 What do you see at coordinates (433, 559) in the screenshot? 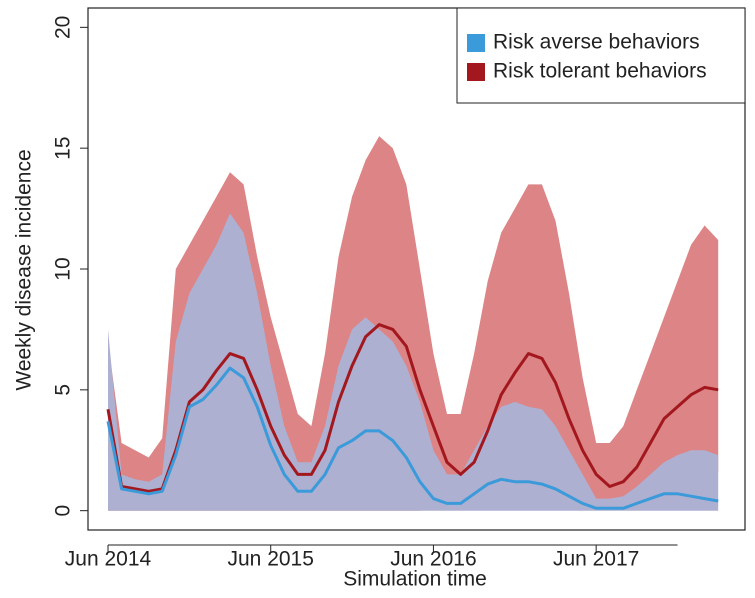
I see `x-tick-label: Jun 2016` at bounding box center [433, 559].